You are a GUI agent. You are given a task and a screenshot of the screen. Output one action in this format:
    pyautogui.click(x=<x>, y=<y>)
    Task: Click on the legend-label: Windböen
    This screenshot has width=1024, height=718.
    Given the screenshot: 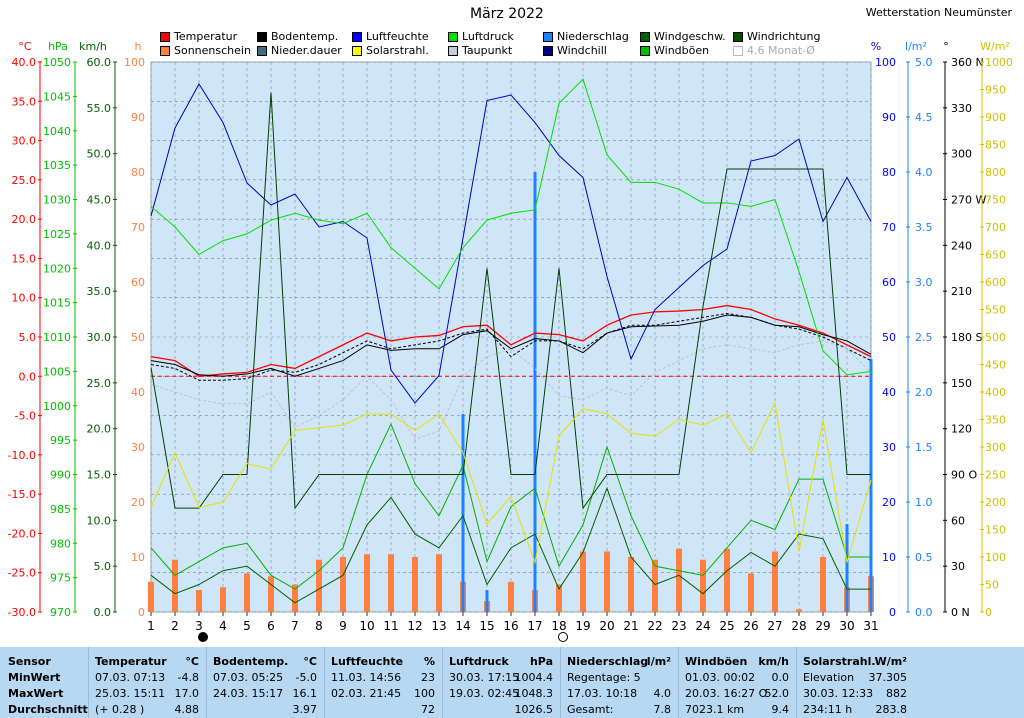 What is the action you would take?
    pyautogui.click(x=682, y=50)
    